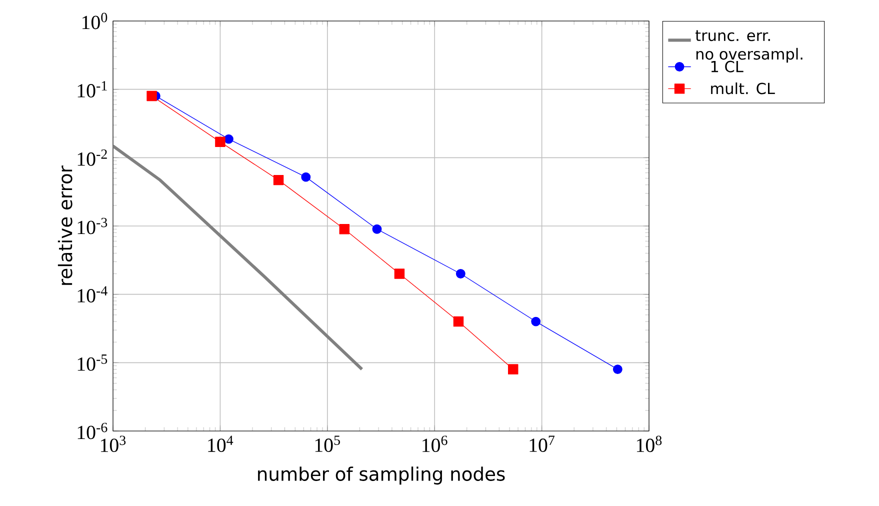 Image resolution: width=879 pixels, height=506 pixels. What do you see at coordinates (92, 89) in the screenshot?
I see `y-tick-label: 10$^{-1}$` at bounding box center [92, 89].